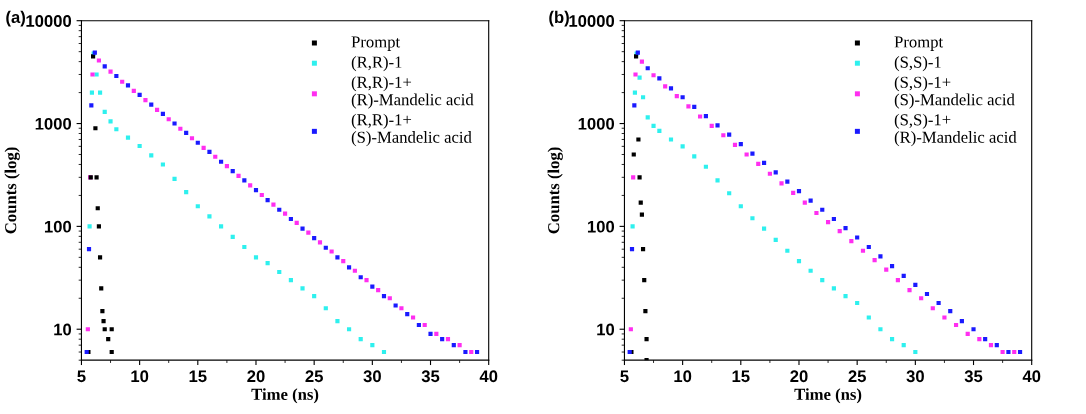 This screenshot has width=1086, height=414. What do you see at coordinates (954, 92) in the screenshot?
I see `legend-label: (S,S)-1+ (S)-Mandelic acid` at bounding box center [954, 92].